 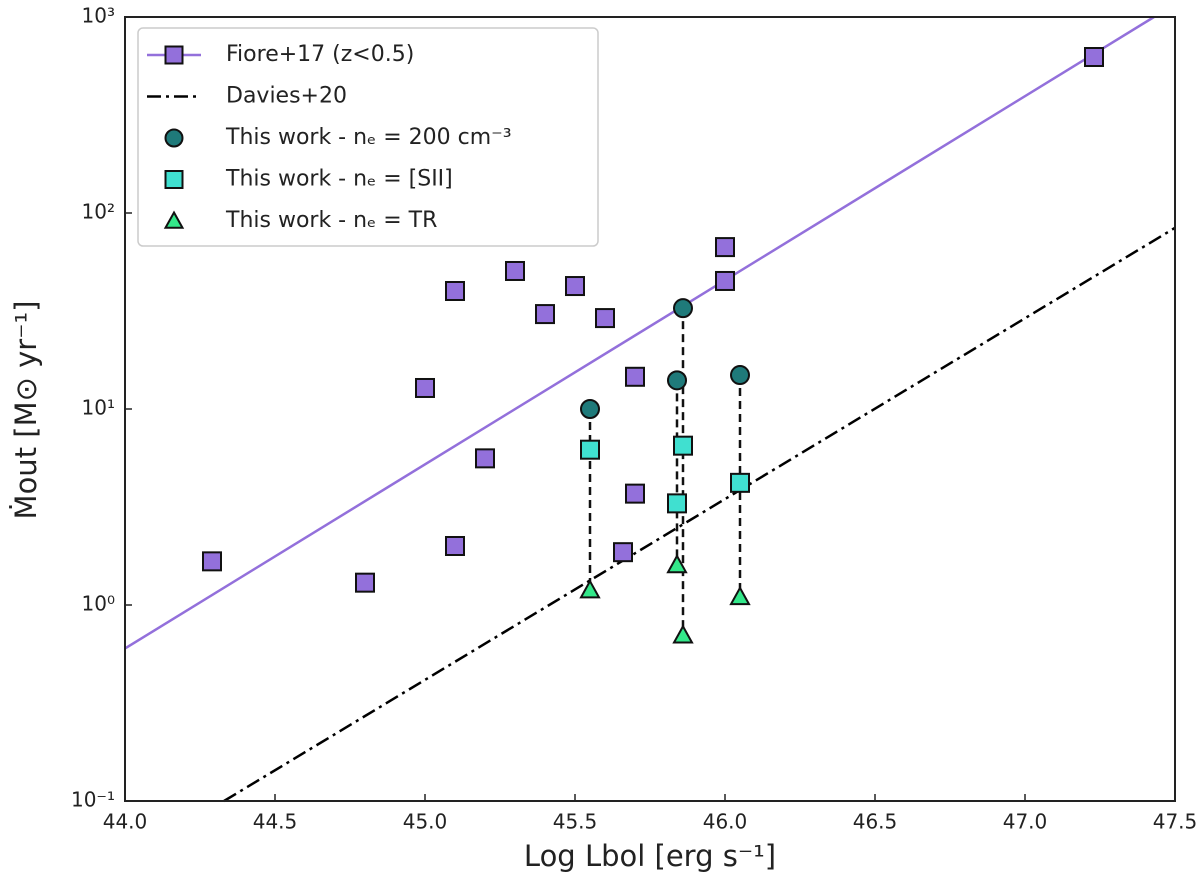 What do you see at coordinates (98, 408) in the screenshot?
I see `y-tick-label: 10¹` at bounding box center [98, 408].